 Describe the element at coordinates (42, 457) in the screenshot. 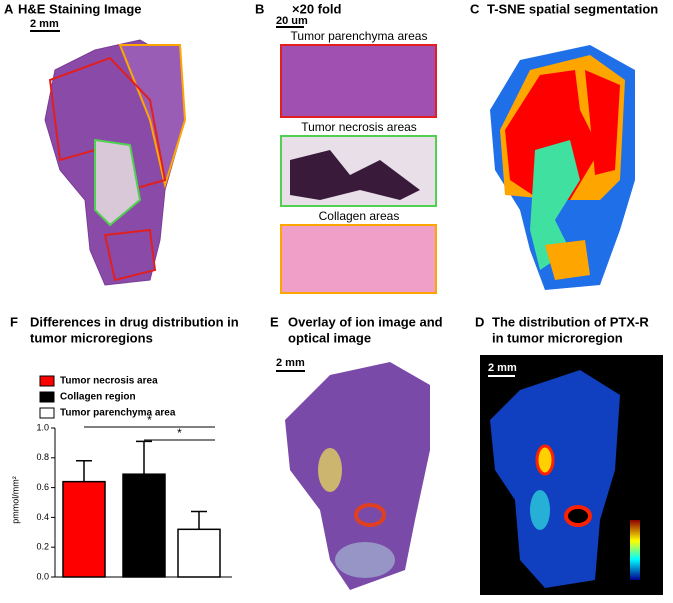

I see `y-tick-label: 0.8` at that location.